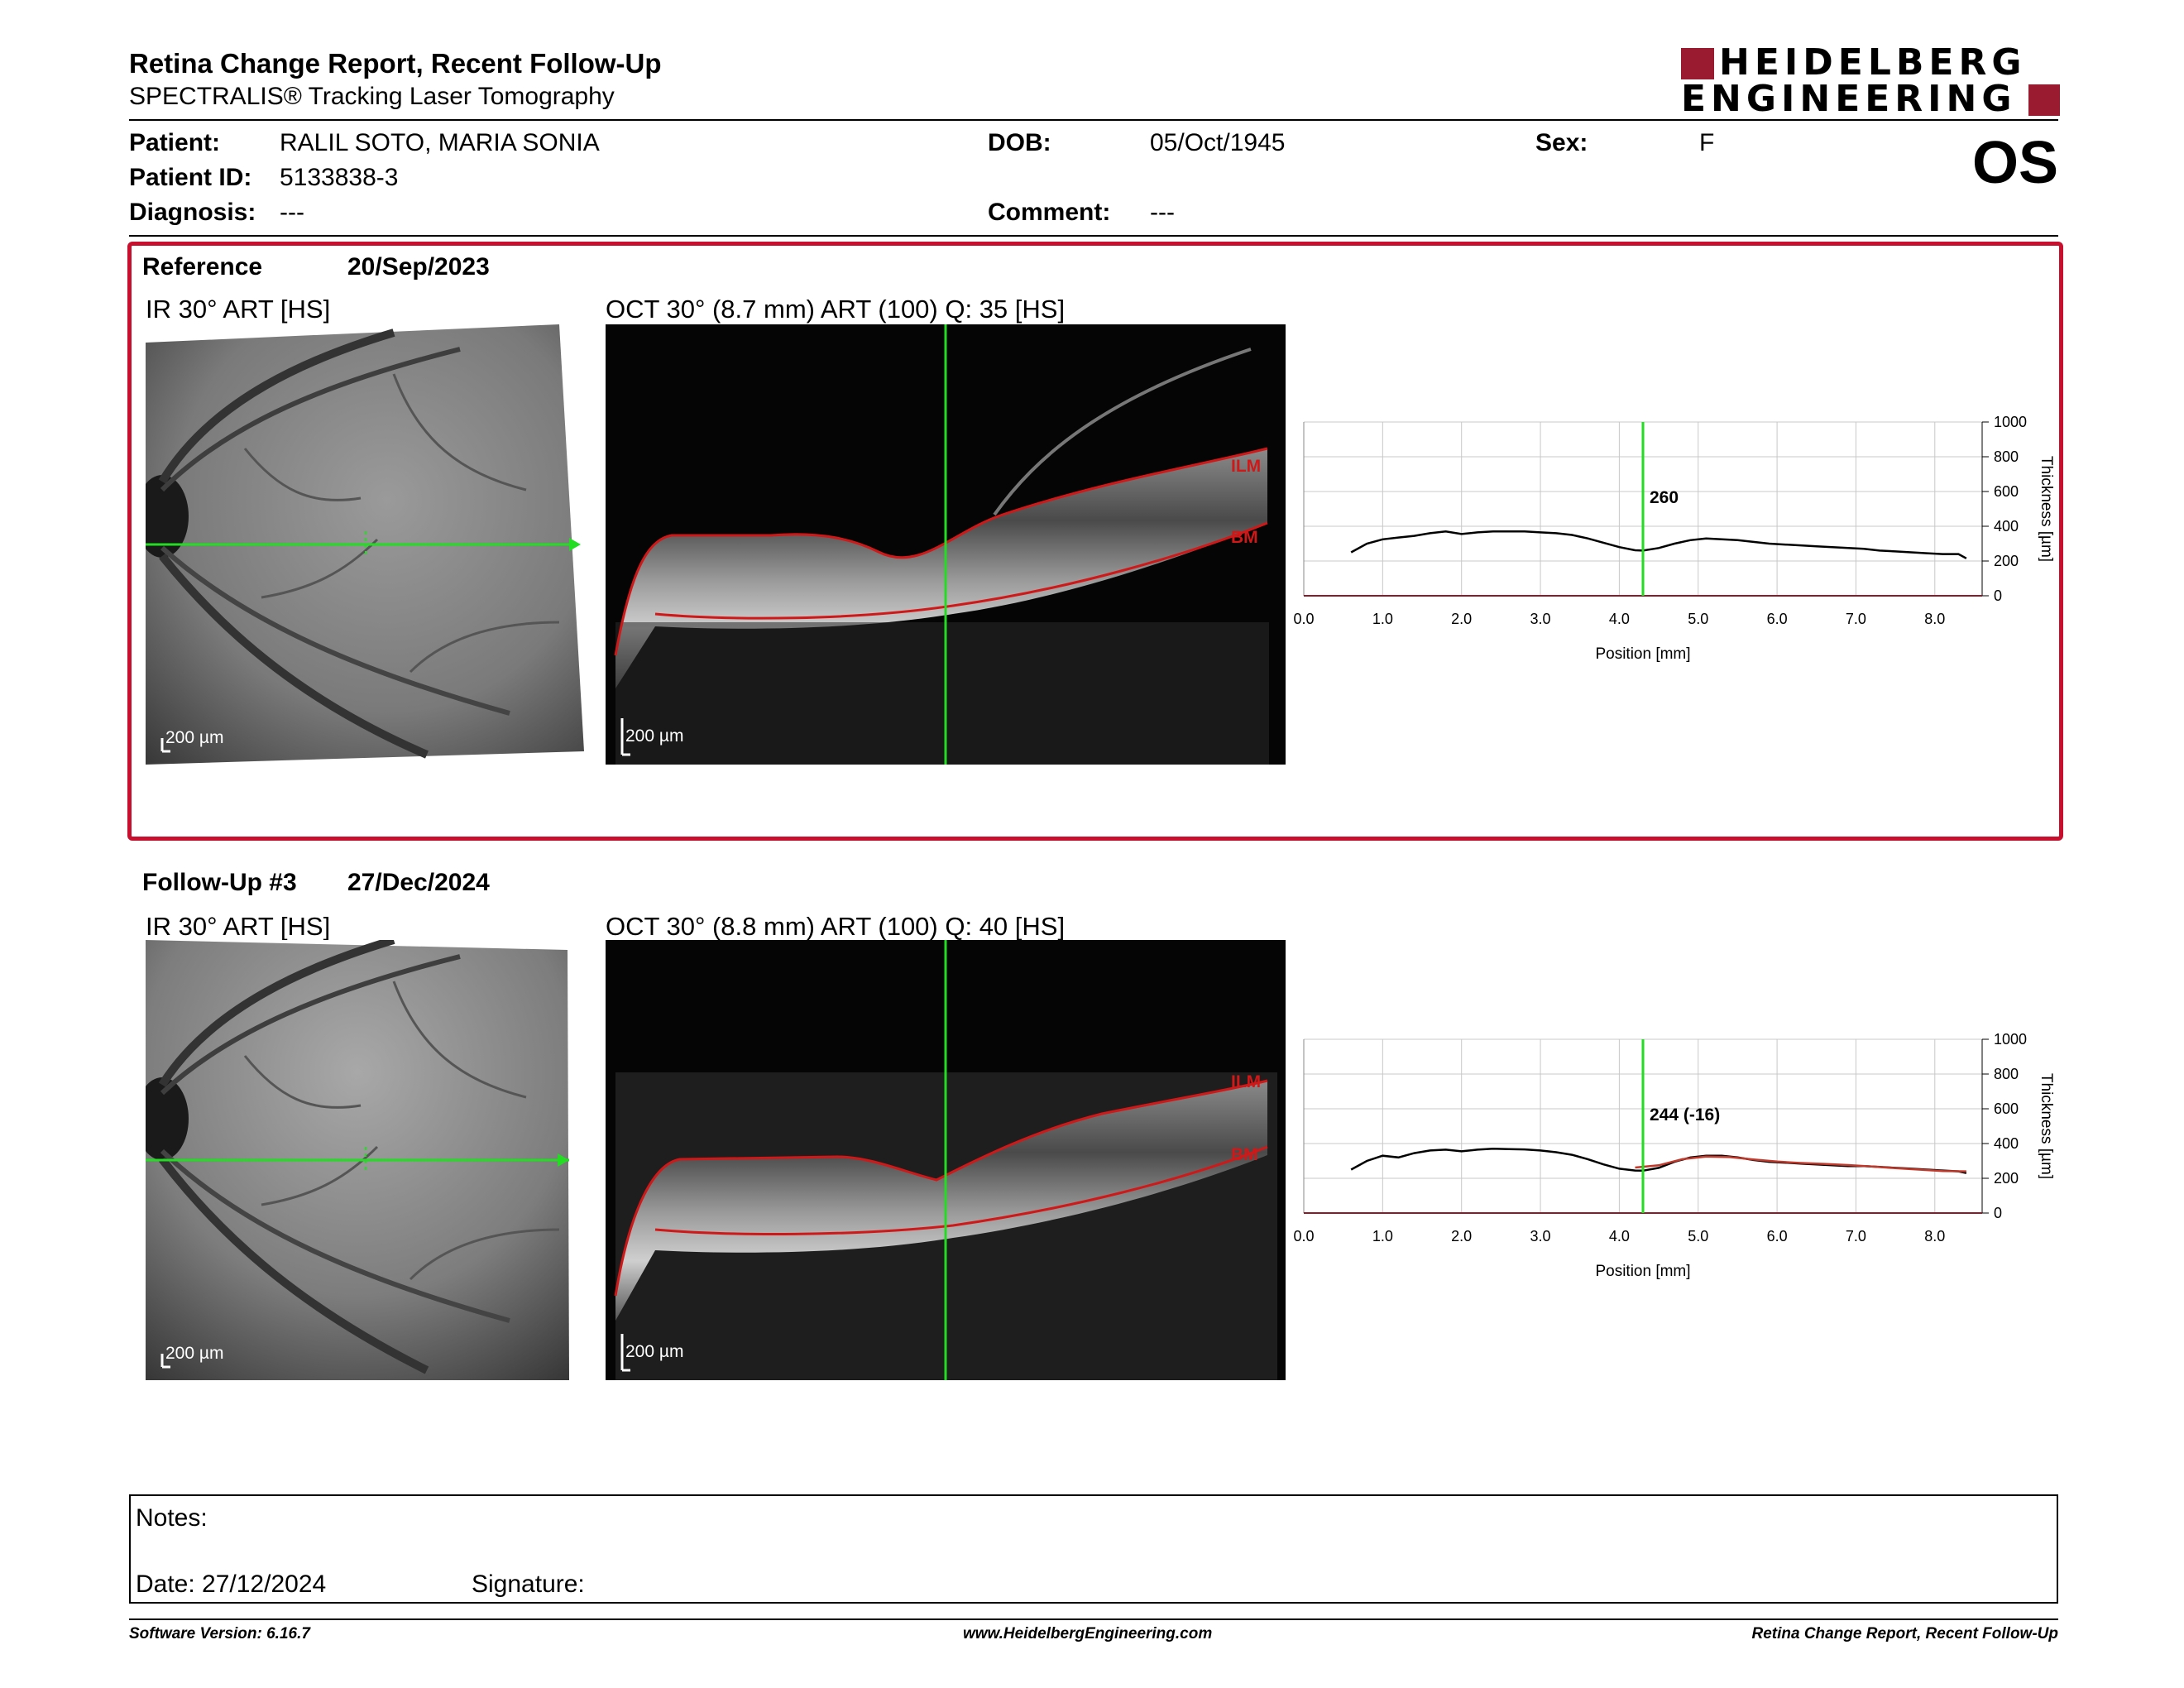  Describe the element at coordinates (946, 1160) in the screenshot. I see `followup-oct-image` at that location.